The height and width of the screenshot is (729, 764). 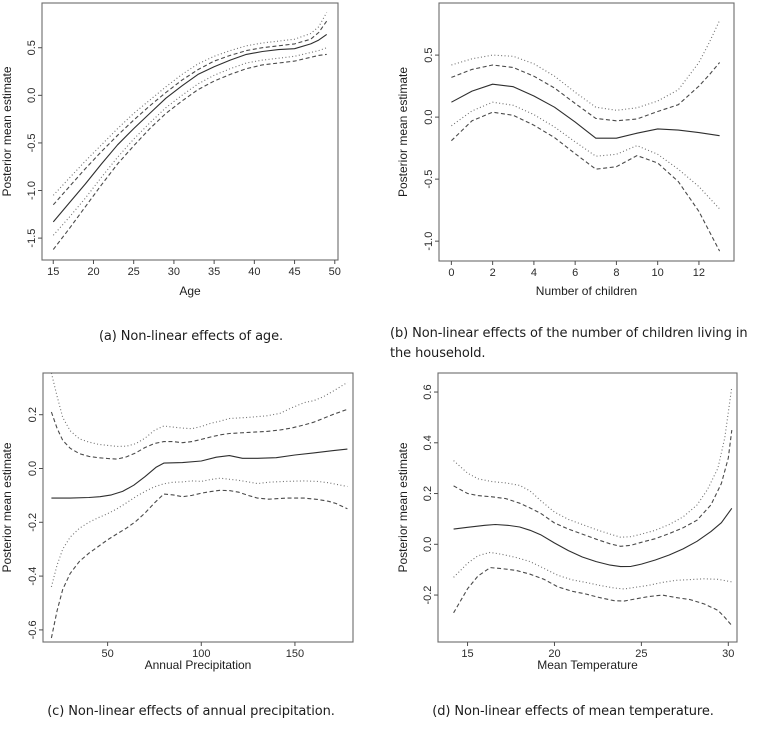 I want to click on x-axis-title: Number of children, so click(x=586, y=291).